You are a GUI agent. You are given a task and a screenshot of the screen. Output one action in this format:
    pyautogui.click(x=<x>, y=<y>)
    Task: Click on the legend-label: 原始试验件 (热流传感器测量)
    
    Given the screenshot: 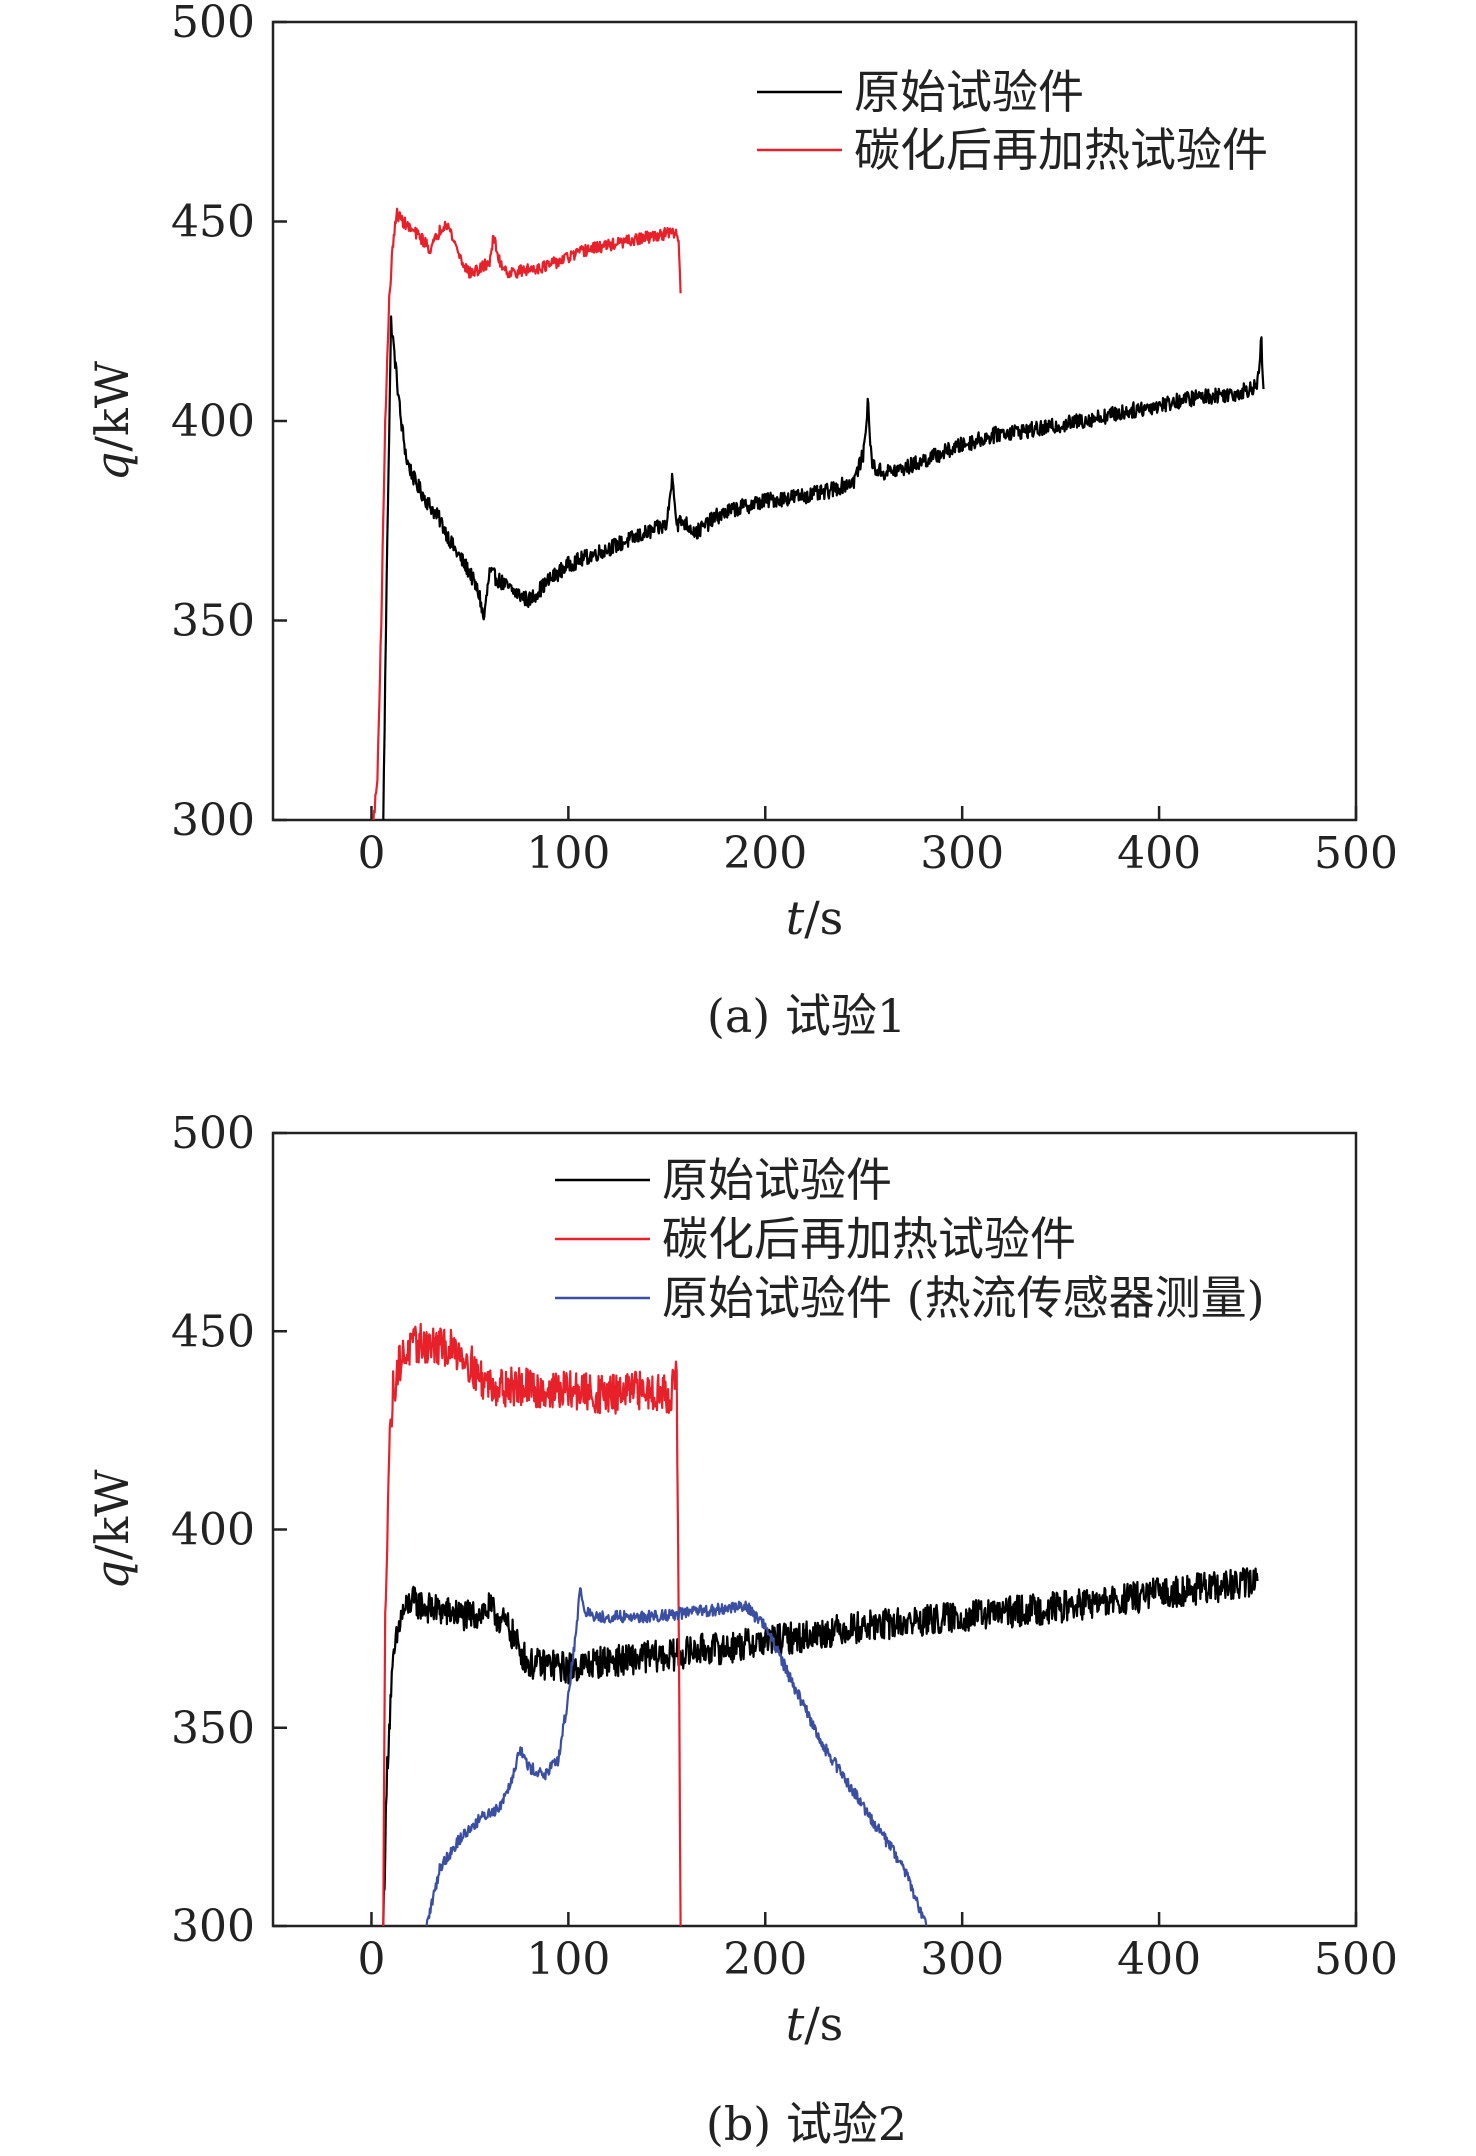 What is the action you would take?
    pyautogui.click(x=963, y=1298)
    